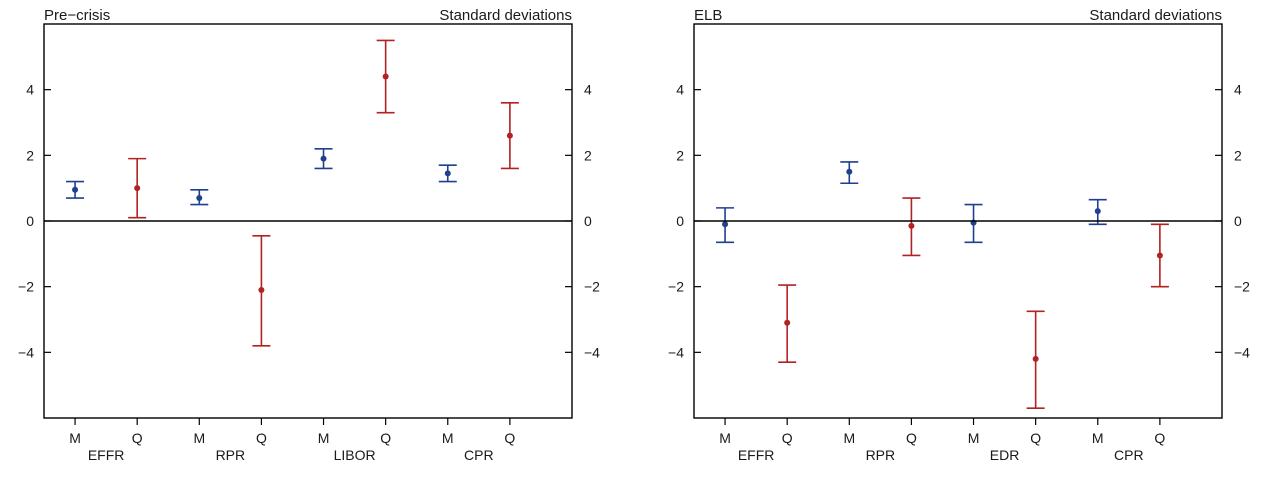 This screenshot has width=1274, height=477. What do you see at coordinates (355, 455) in the screenshot?
I see `x-group-label: LIBOR` at bounding box center [355, 455].